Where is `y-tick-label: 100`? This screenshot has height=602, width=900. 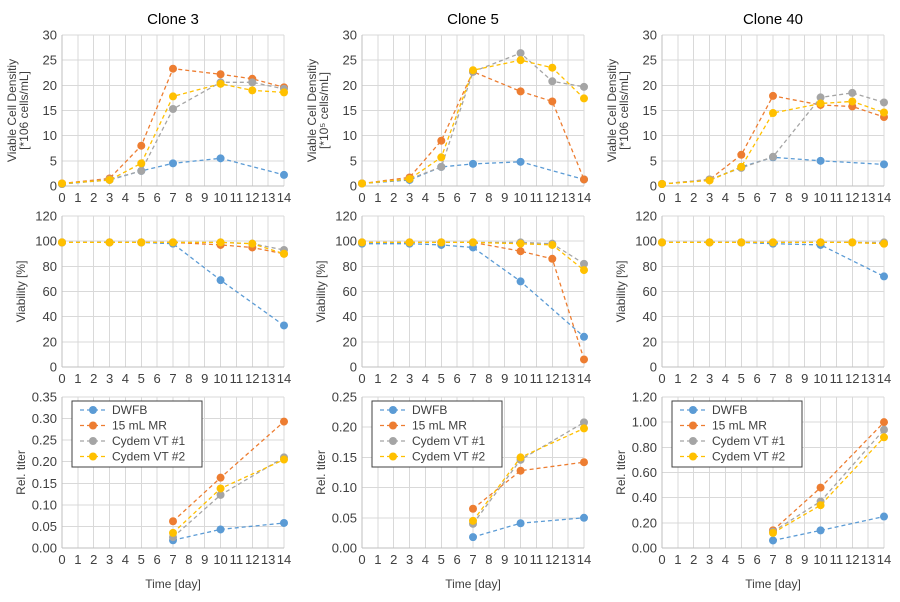
y-tick-label: 100 is located at coordinates (46, 241).